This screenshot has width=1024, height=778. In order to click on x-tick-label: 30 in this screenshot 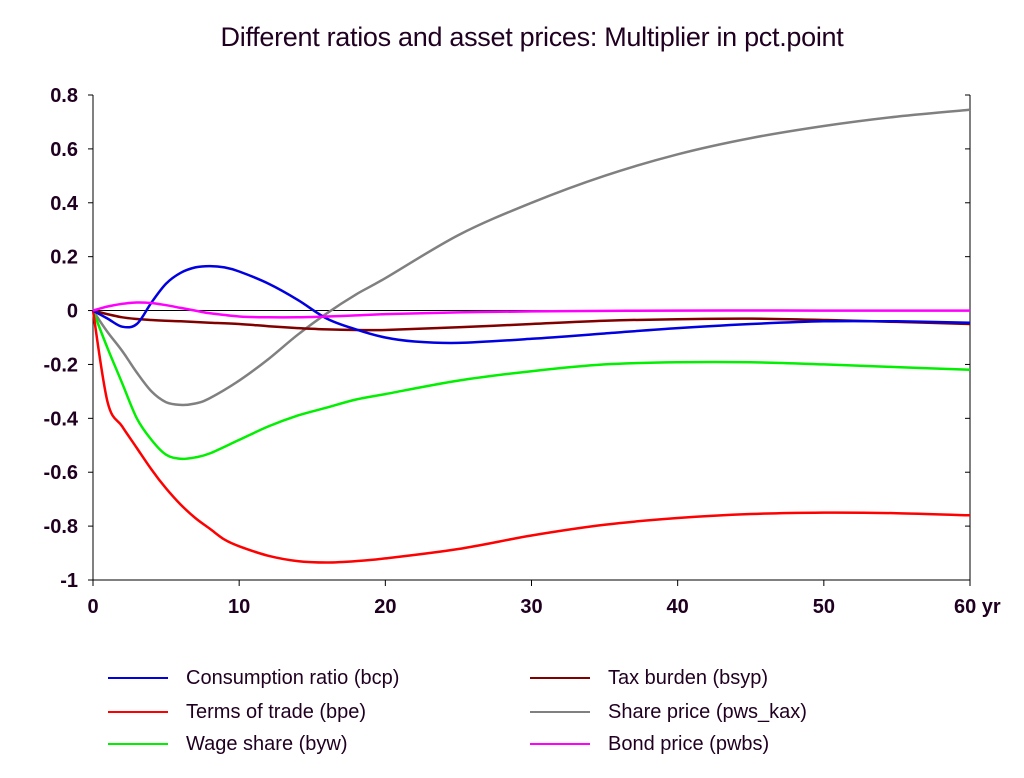, I will do `click(531, 607)`.